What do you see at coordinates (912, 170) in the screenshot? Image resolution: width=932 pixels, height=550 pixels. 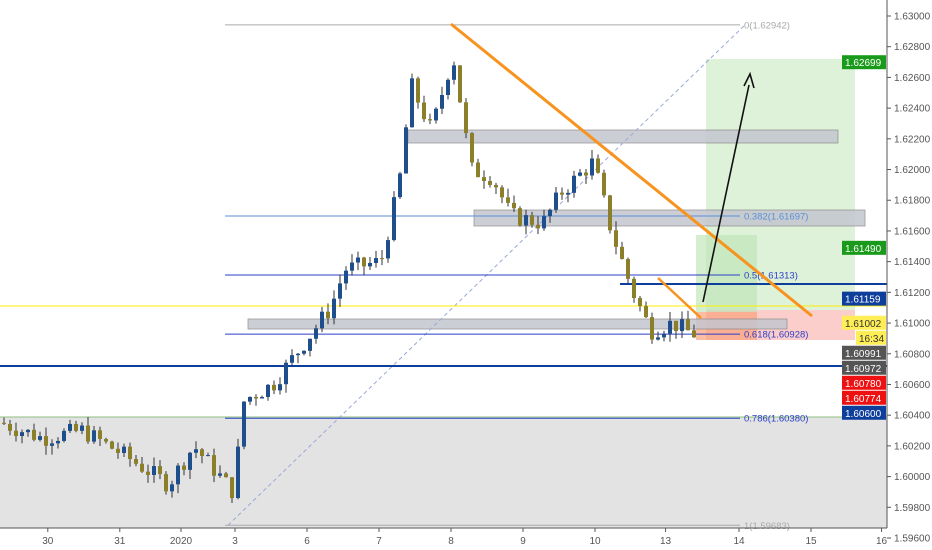 I see `price-tick-label: 1.62000` at bounding box center [912, 170].